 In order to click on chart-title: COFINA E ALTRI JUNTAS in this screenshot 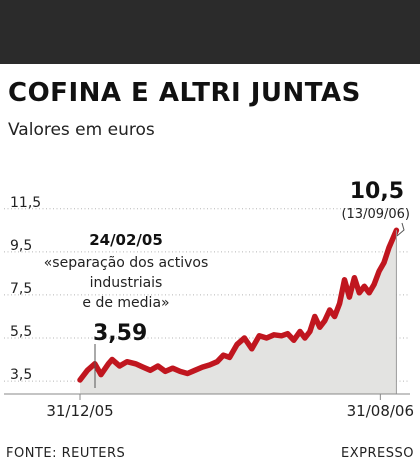, I will do `click(184, 93)`.